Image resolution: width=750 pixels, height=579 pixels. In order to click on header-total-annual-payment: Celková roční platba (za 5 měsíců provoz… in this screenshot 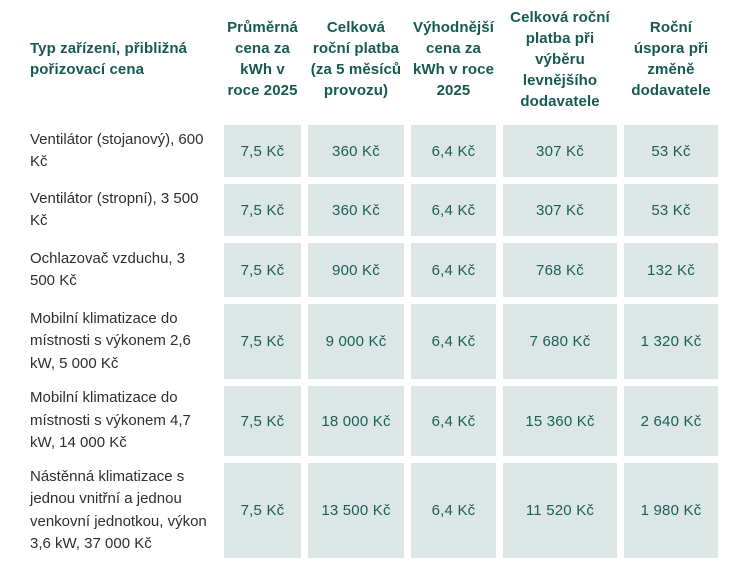, I will do `click(356, 59)`.